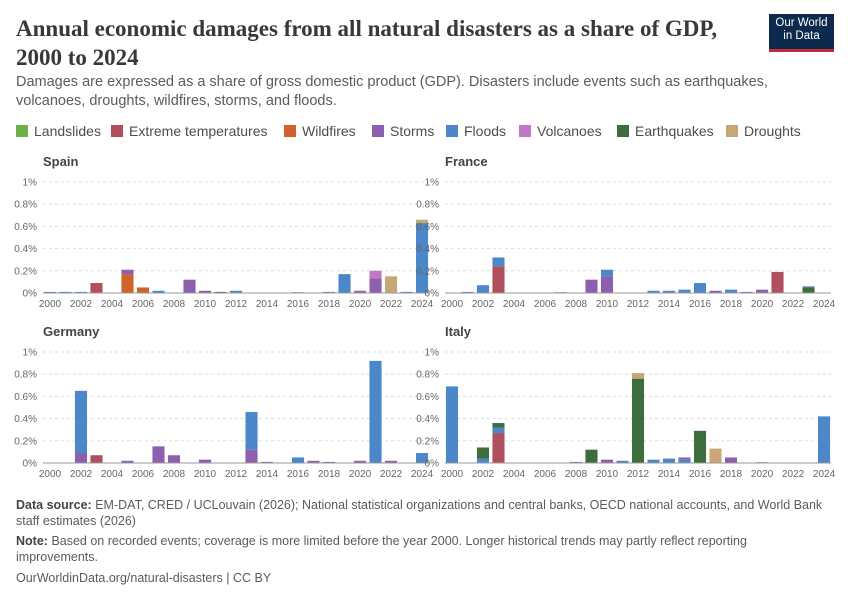 The image size is (850, 600). Describe the element at coordinates (71, 331) in the screenshot. I see `panel-title: Germany` at that location.